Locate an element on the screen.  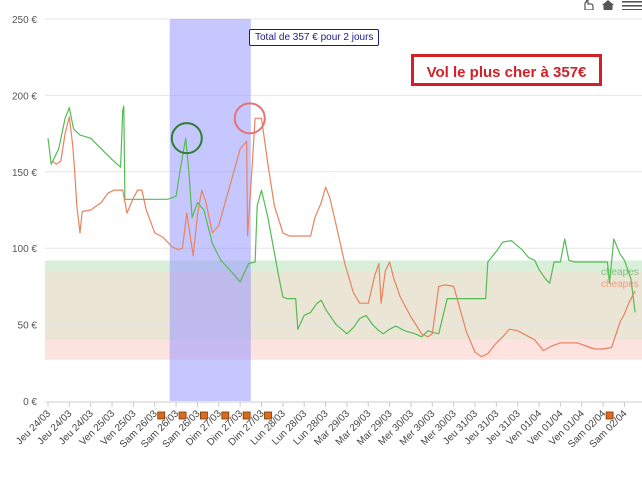
hand-pointer-icon is located at coordinates (589, 5).